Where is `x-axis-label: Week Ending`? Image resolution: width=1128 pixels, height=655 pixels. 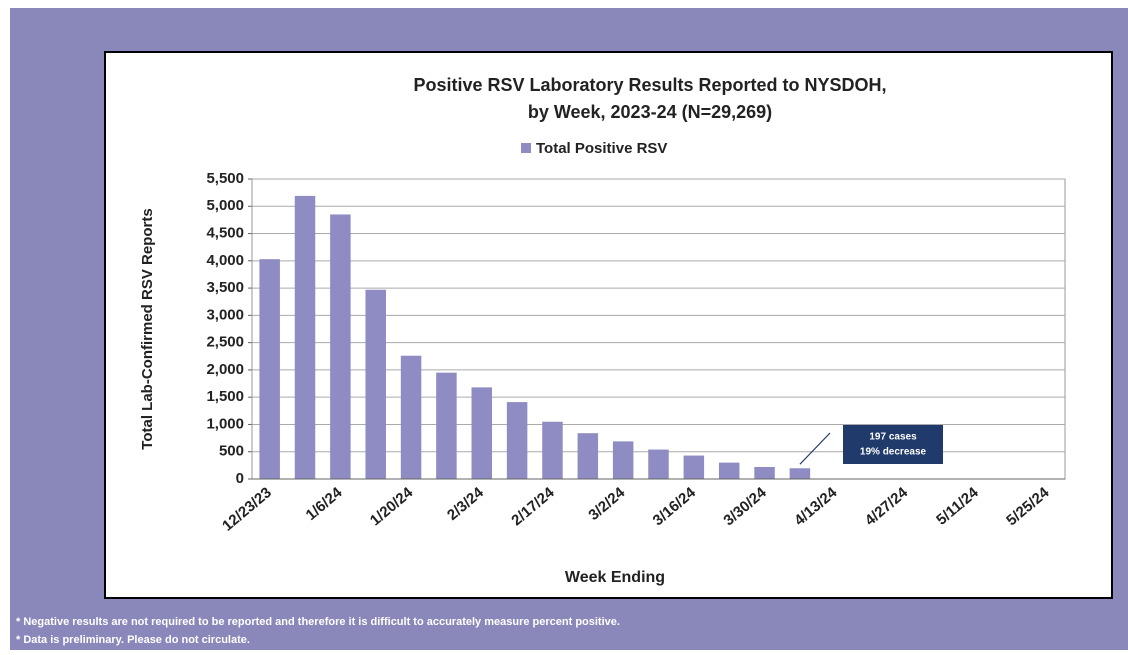 x-axis-label: Week Ending is located at coordinates (615, 577).